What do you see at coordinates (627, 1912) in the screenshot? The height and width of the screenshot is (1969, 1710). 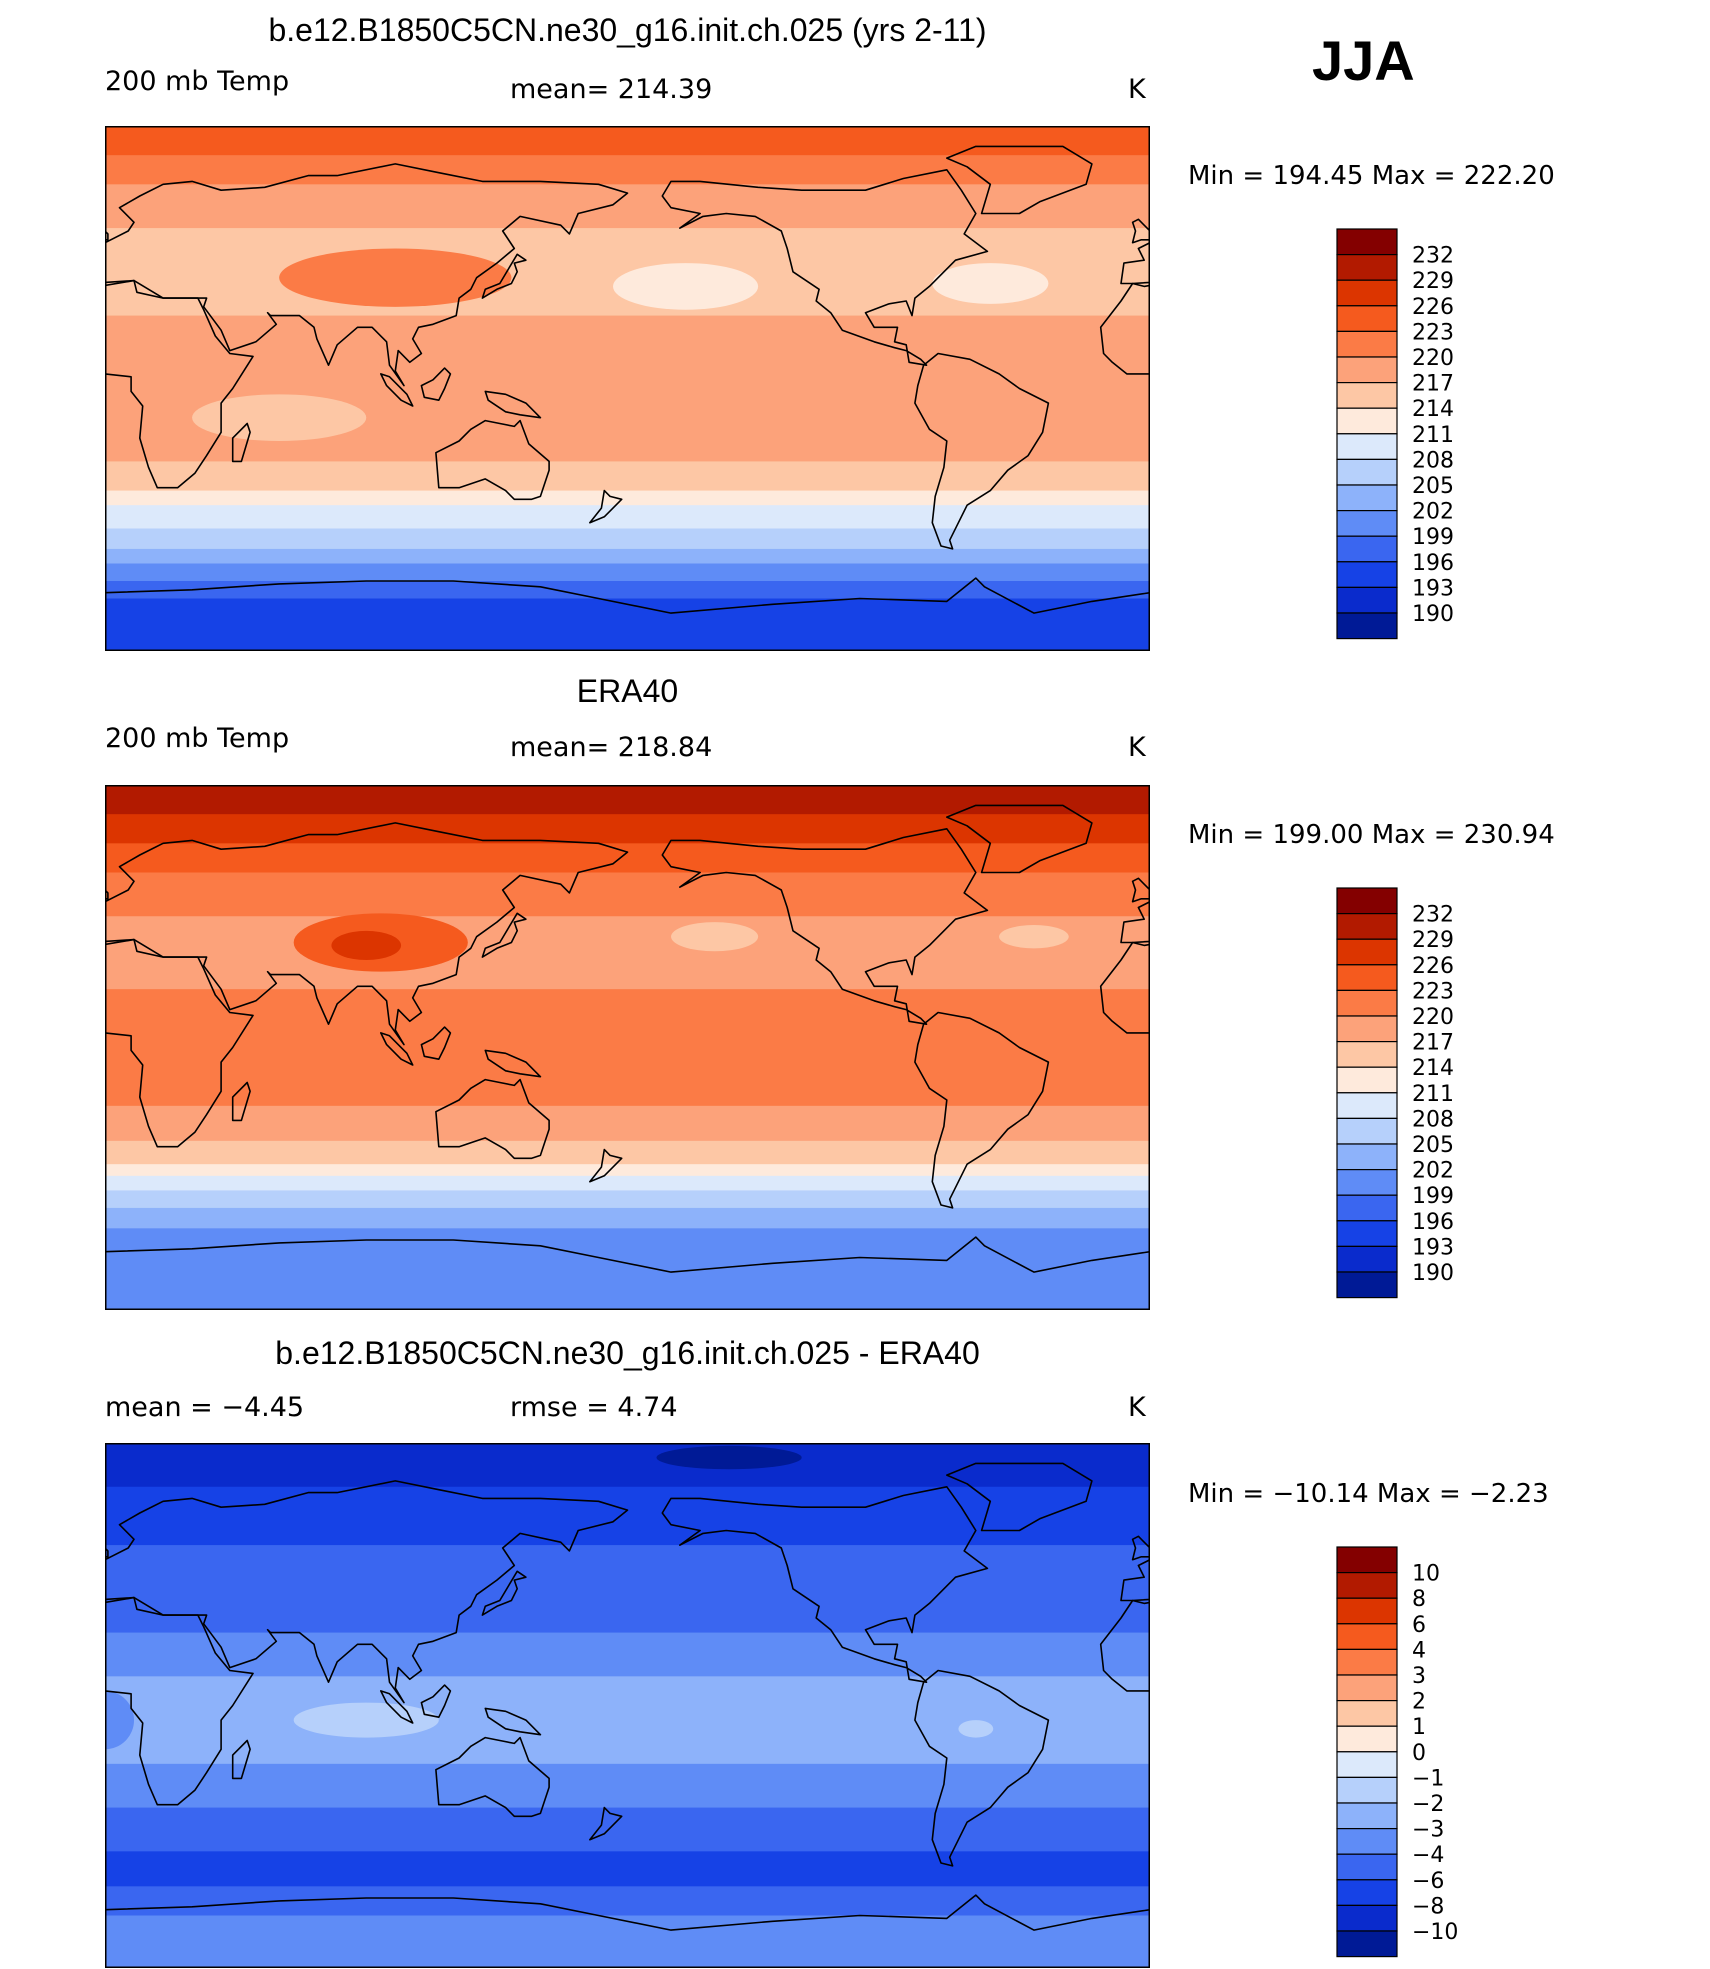 I see `coastline-antarctica-shore` at bounding box center [627, 1912].